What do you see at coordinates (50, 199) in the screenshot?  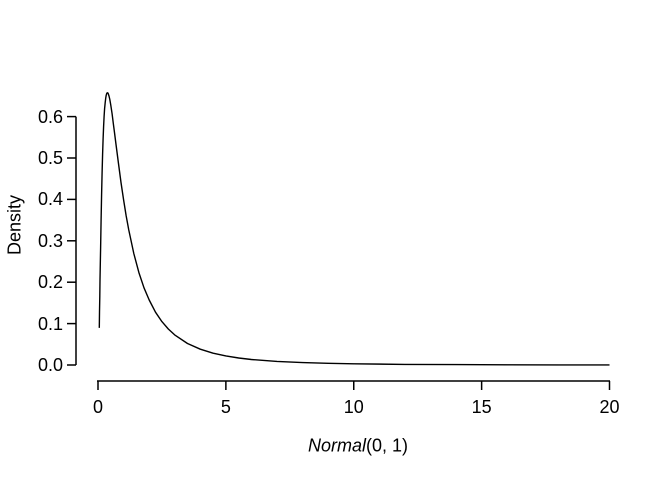 I see `y-tick-label-0.4: 0.4` at bounding box center [50, 199].